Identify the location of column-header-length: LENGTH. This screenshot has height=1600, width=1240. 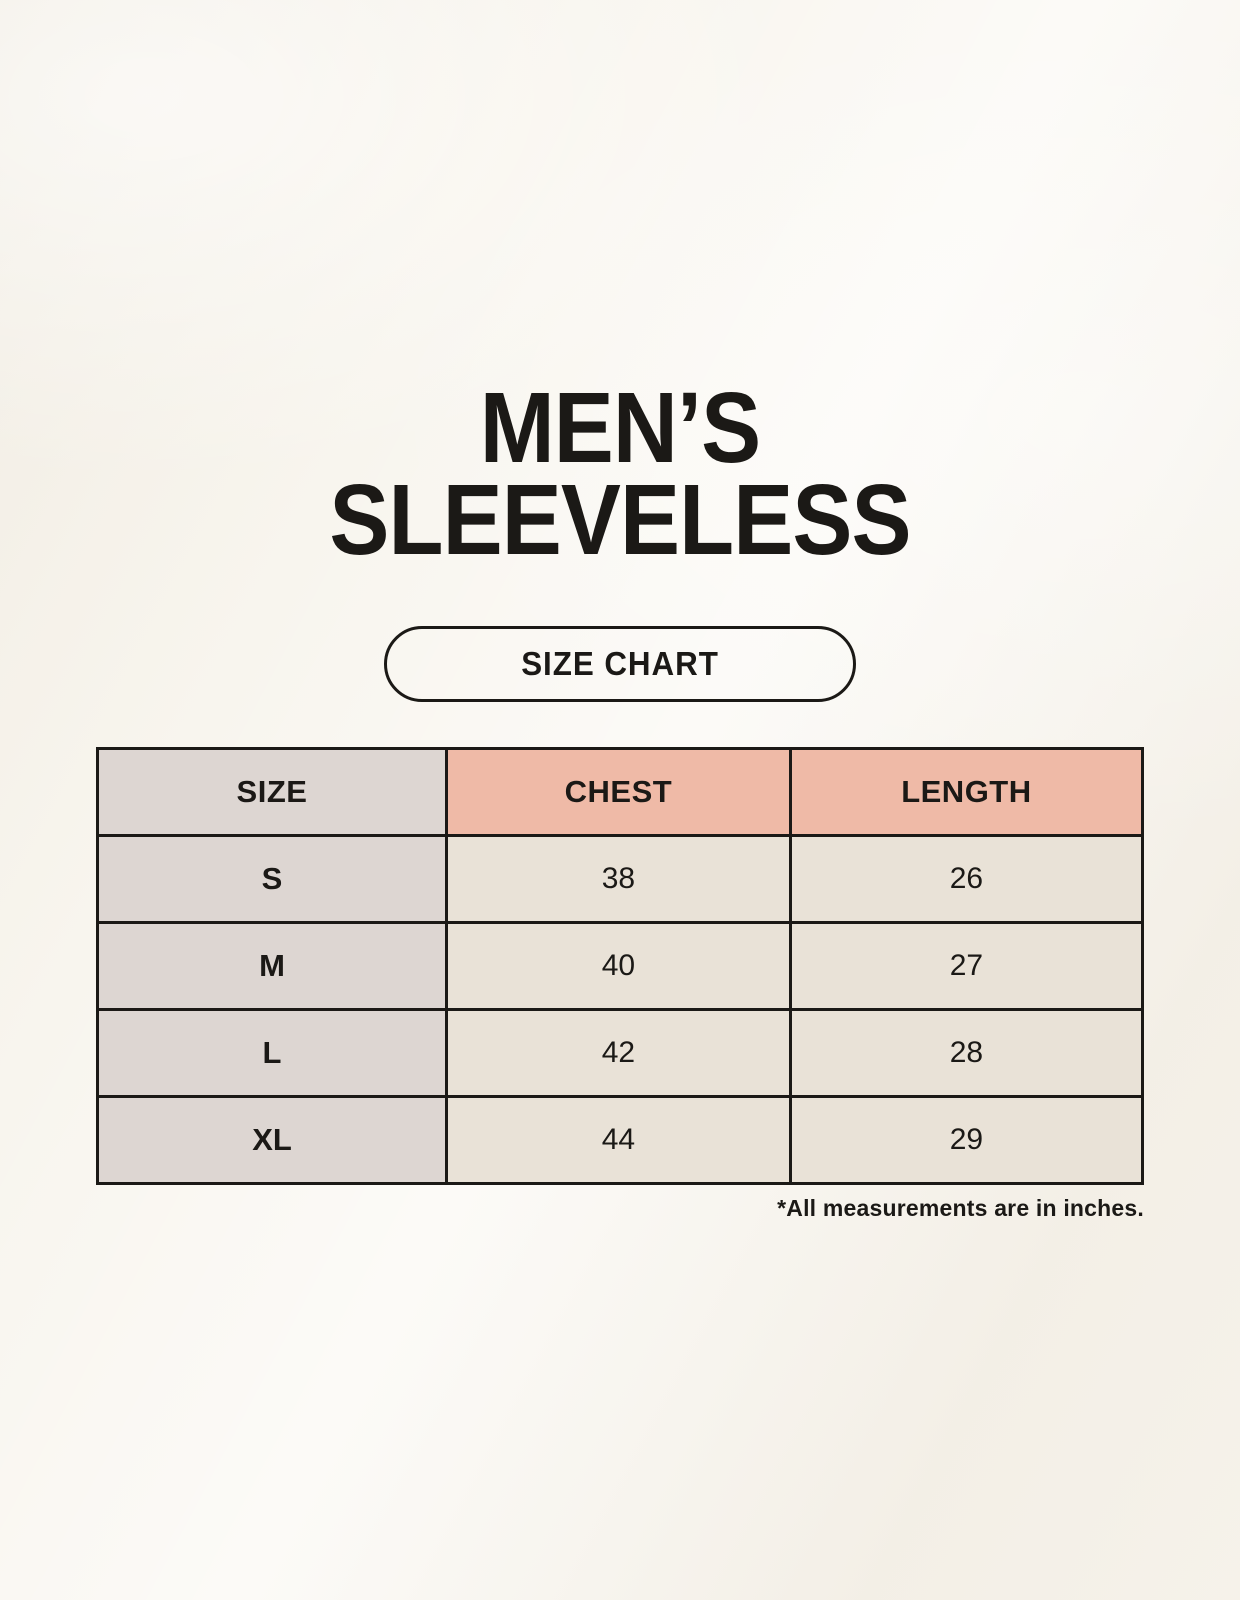
(966, 792).